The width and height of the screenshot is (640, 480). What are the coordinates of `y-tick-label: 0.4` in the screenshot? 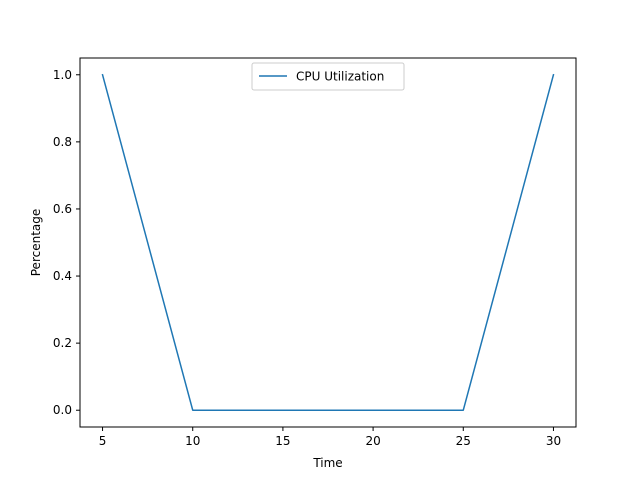 It's located at (62, 276).